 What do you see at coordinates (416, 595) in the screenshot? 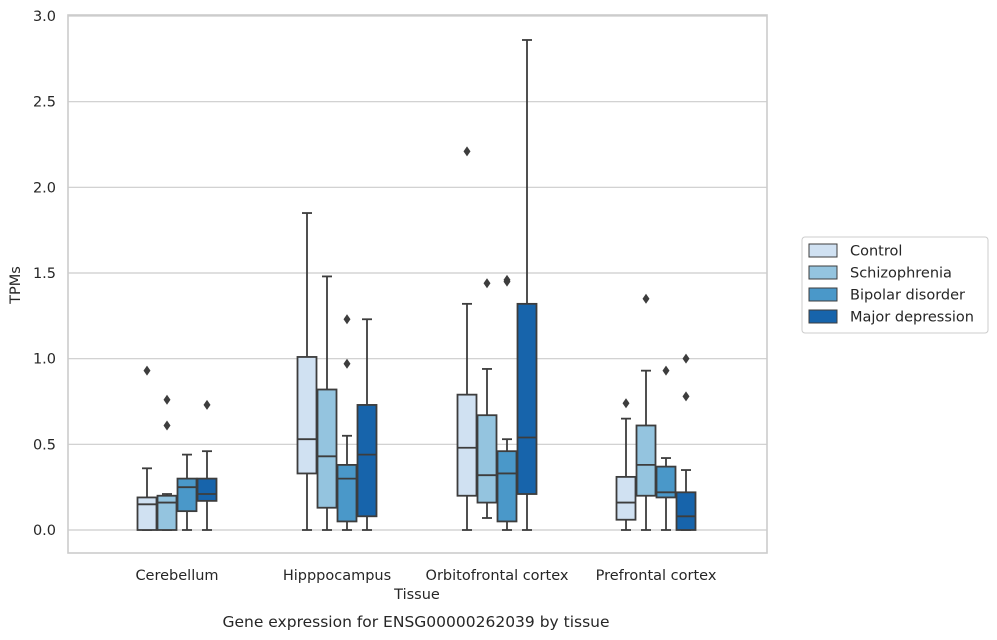
I see `x-axis-label: Tissue` at bounding box center [416, 595].